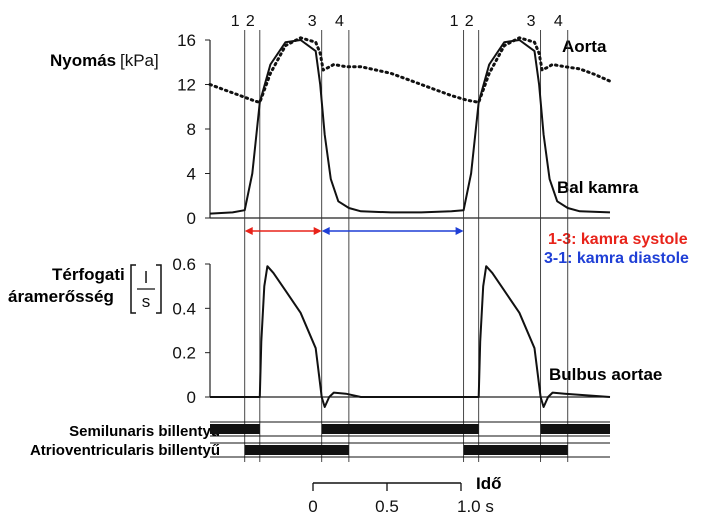  I want to click on flow-tick-label: 0.6, so click(184, 264).